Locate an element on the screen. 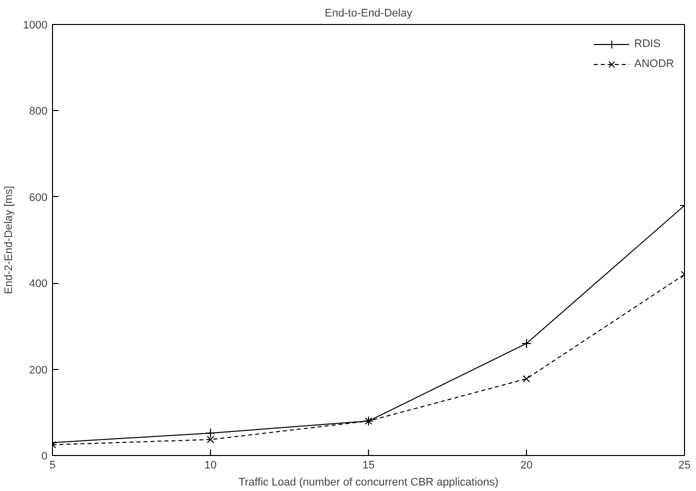 This screenshot has height=491, width=696. x-tick-label: 10 is located at coordinates (210, 466).